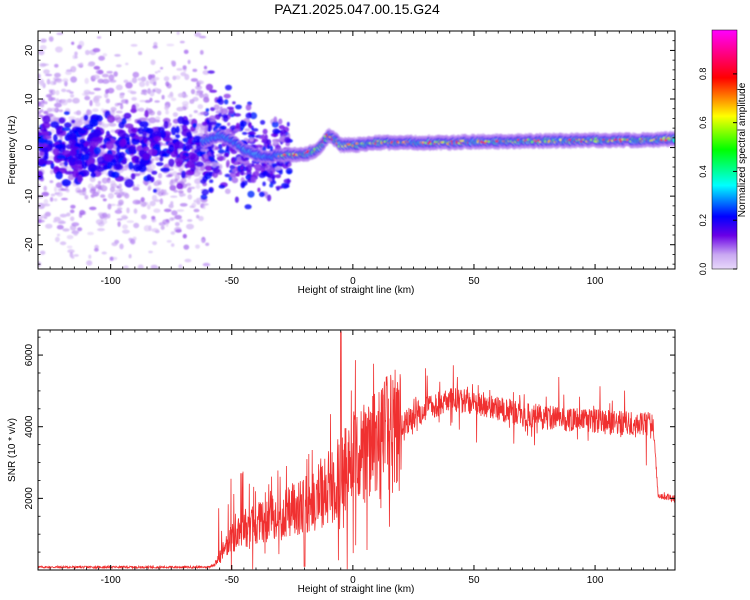  What do you see at coordinates (29, 498) in the screenshot?
I see `snr-ytick-label-0: 2000` at bounding box center [29, 498].